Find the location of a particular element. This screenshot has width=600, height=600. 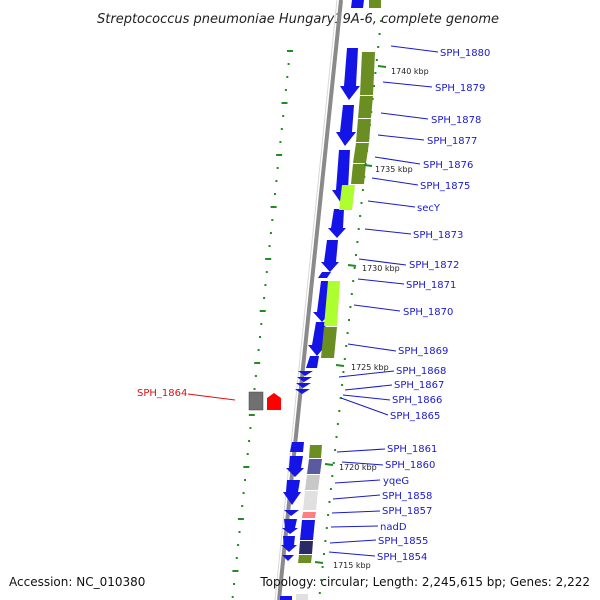

gene-label: yqeG is located at coordinates (396, 481).